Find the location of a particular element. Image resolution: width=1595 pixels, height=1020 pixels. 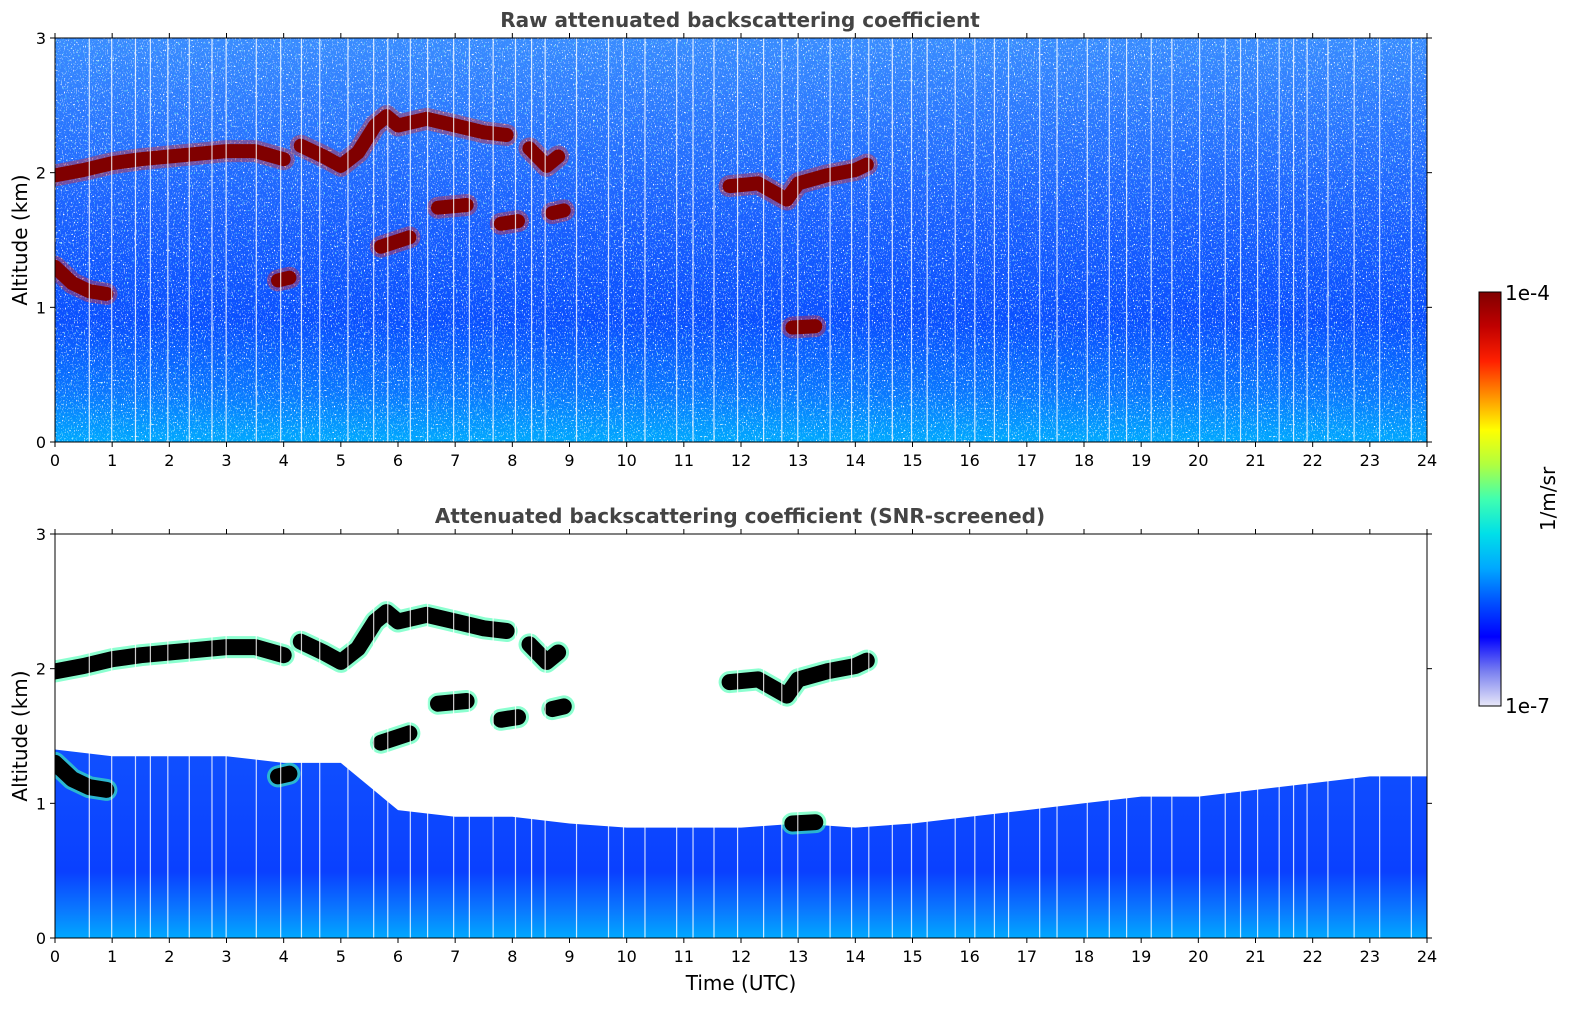

colorbar-scale is located at coordinates (1490, 499).